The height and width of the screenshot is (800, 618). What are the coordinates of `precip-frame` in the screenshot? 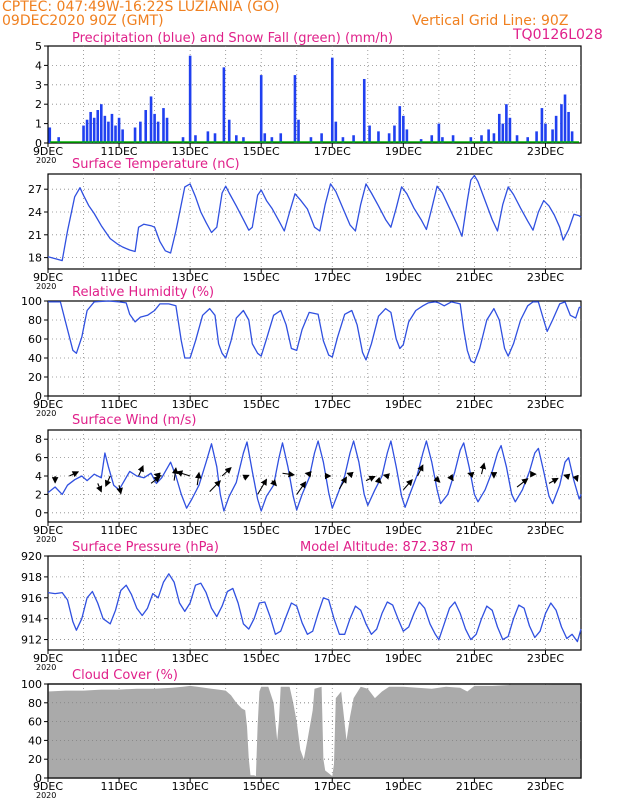 It's located at (314, 94).